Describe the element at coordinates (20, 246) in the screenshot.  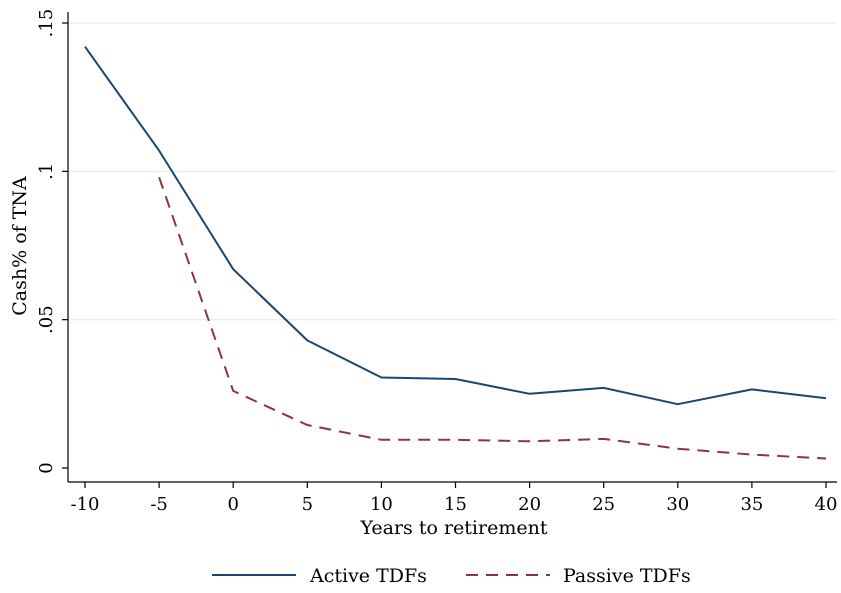
I see `y-axis-title: Cash% of TNA` at that location.